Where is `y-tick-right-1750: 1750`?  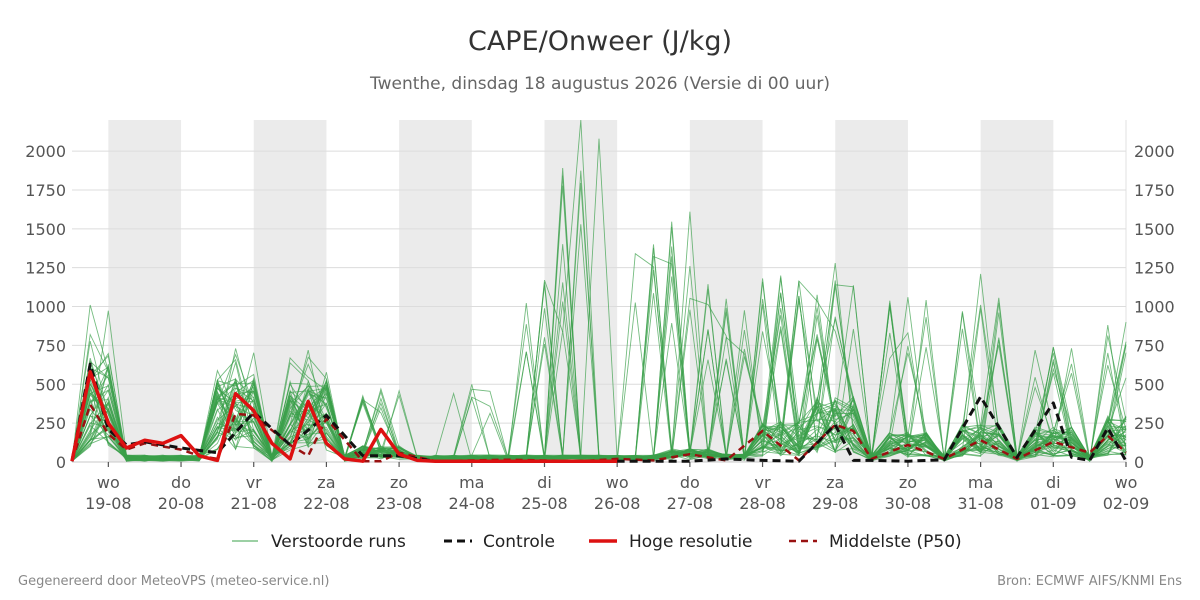
y-tick-right-1750: 1750 is located at coordinates (1154, 190).